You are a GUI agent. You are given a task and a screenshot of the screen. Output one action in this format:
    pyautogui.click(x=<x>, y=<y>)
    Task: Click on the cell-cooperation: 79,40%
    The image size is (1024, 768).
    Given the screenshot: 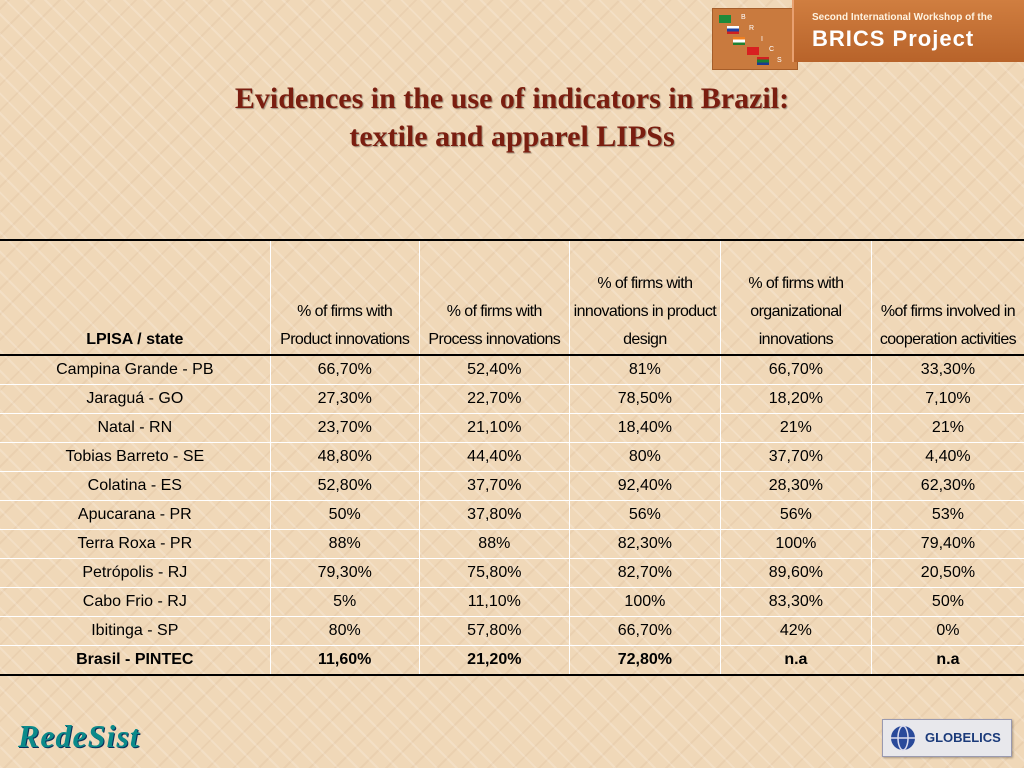 What is the action you would take?
    pyautogui.click(x=947, y=544)
    